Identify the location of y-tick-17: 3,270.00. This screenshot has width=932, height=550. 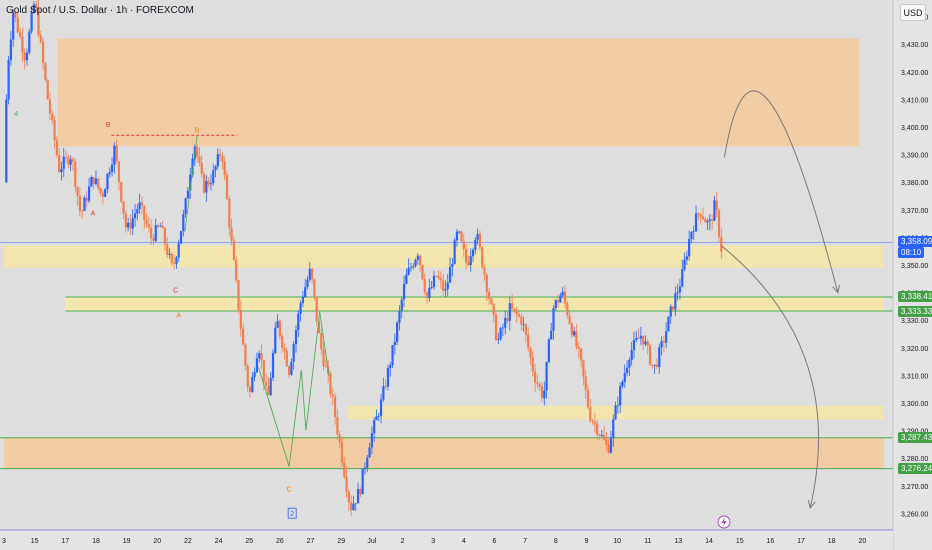
(914, 487).